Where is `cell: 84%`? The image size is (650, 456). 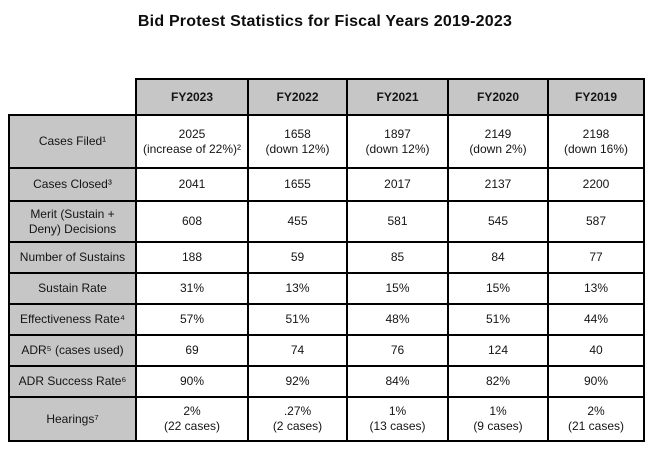
cell: 84% is located at coordinates (397, 381).